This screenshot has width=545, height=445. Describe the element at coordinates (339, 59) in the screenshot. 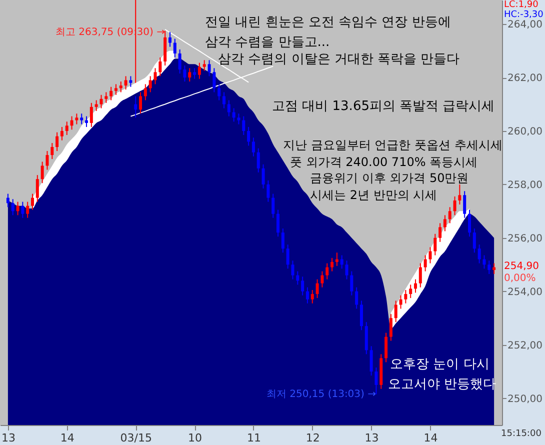

I see `annotation: 삼각 수렴의 이탈은 거대한 폭락을 만들다` at that location.